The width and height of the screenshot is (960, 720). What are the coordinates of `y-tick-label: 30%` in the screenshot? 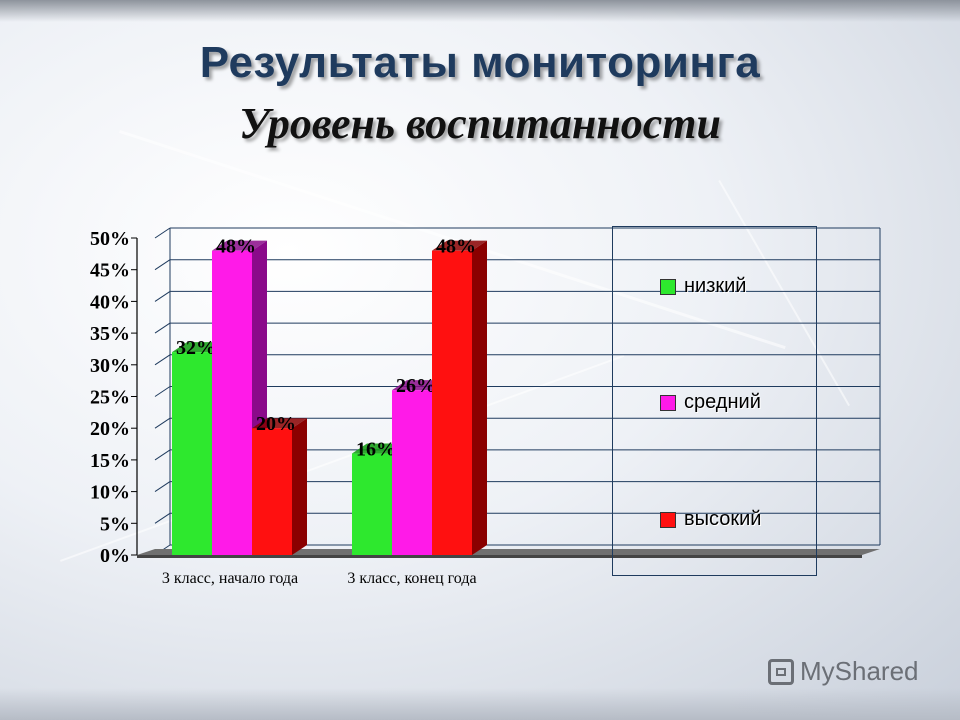 It's located at (110, 366).